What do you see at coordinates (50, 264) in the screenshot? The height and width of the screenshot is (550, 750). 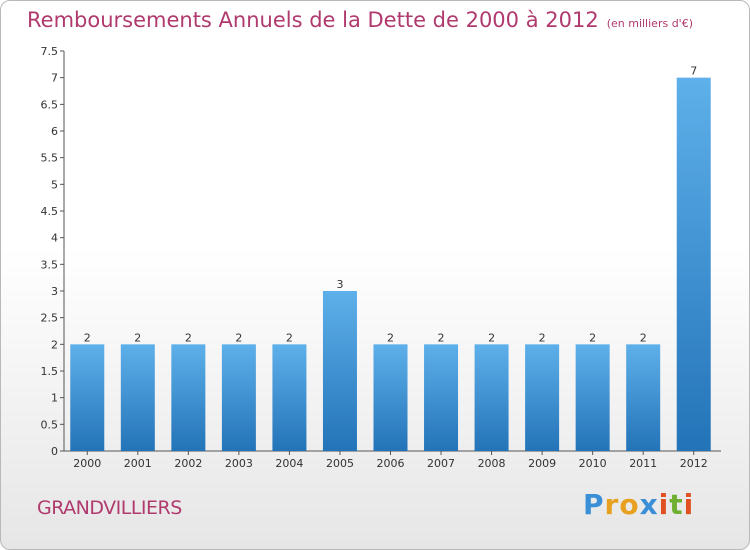 I see `y-tick-label: 3.5` at bounding box center [50, 264].